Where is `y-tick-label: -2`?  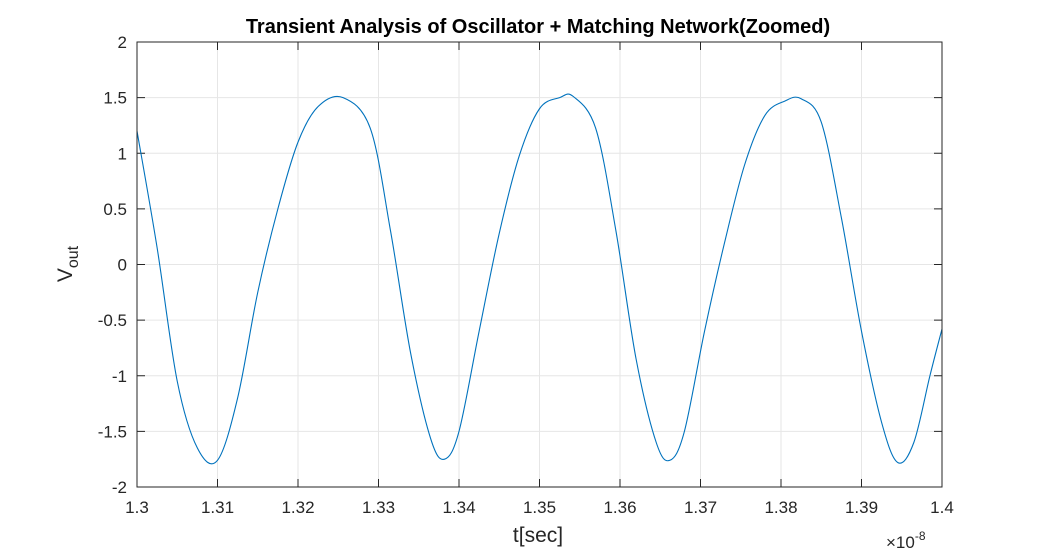 y-tick-label: -2 is located at coordinates (119, 487).